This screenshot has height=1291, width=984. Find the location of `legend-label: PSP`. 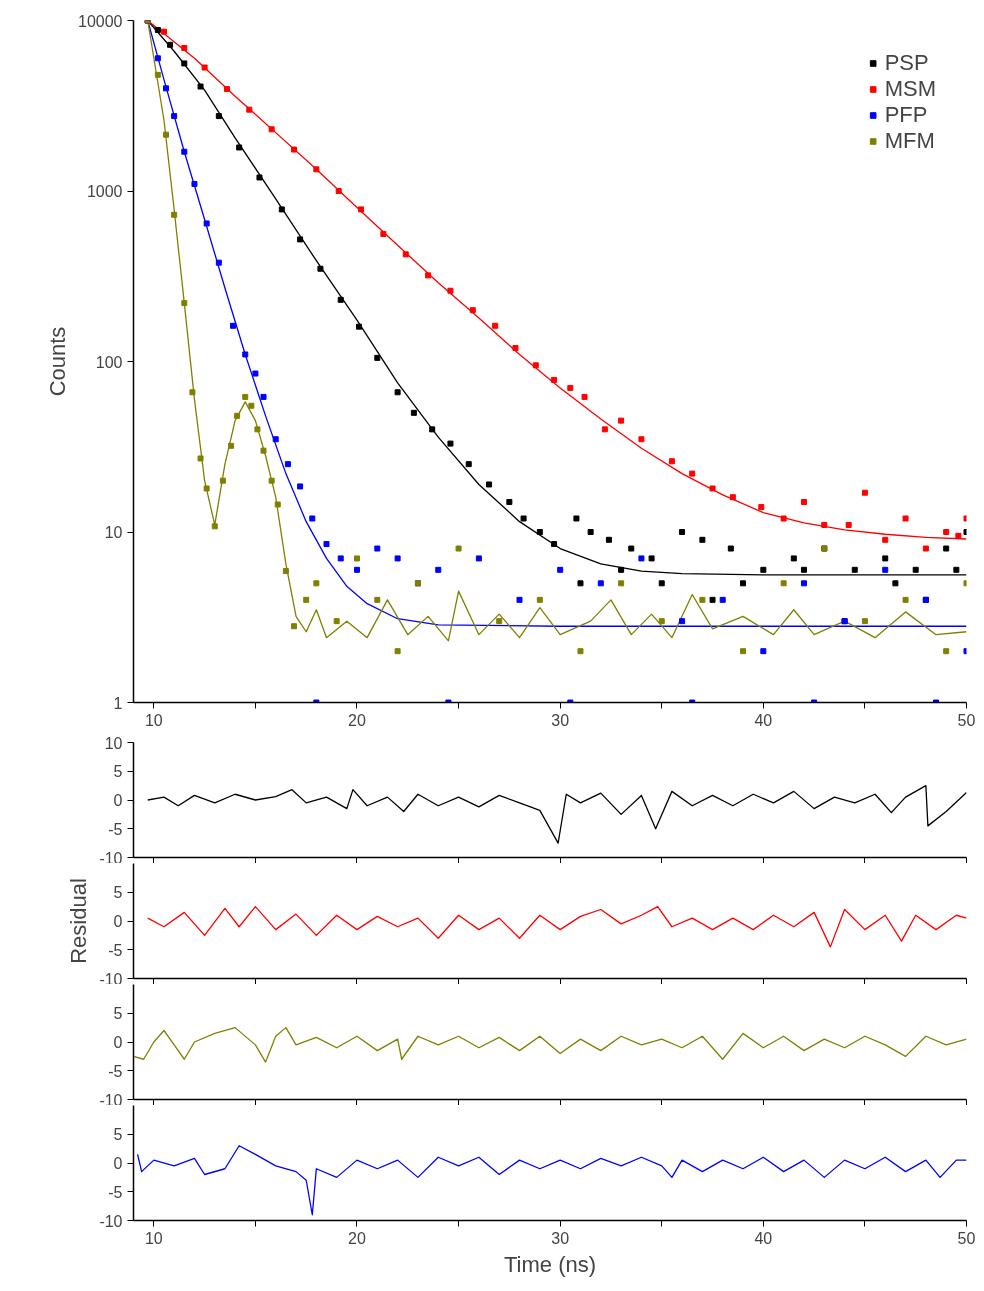

legend-label: PSP is located at coordinates (906, 63).